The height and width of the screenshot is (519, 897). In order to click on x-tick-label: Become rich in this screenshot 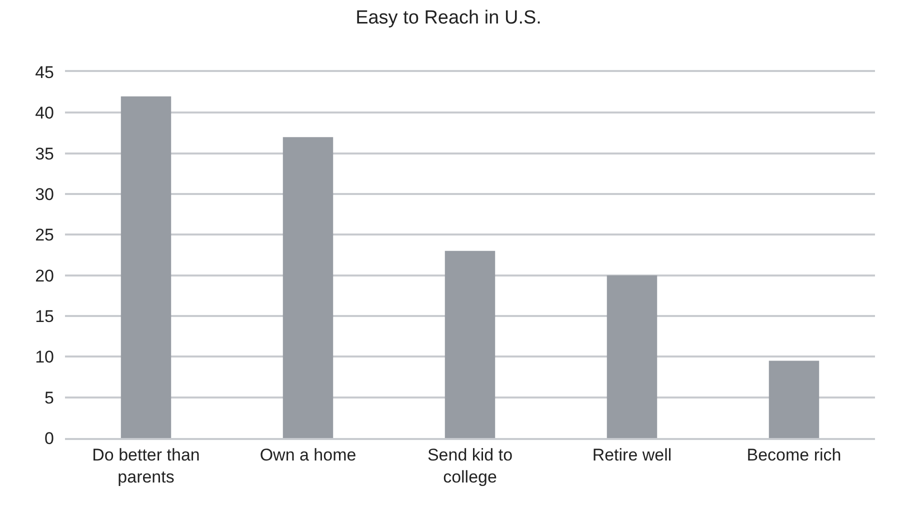, I will do `click(794, 454)`.